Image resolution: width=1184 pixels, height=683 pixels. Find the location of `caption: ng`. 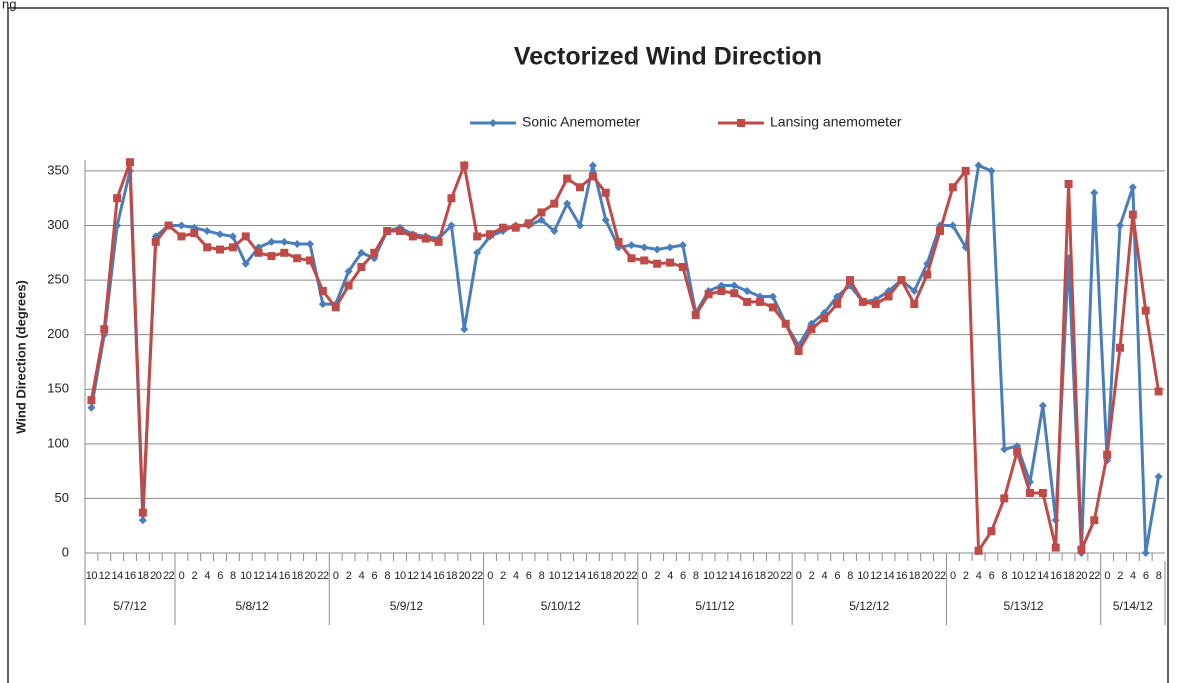

caption: ng is located at coordinates (9, 5).